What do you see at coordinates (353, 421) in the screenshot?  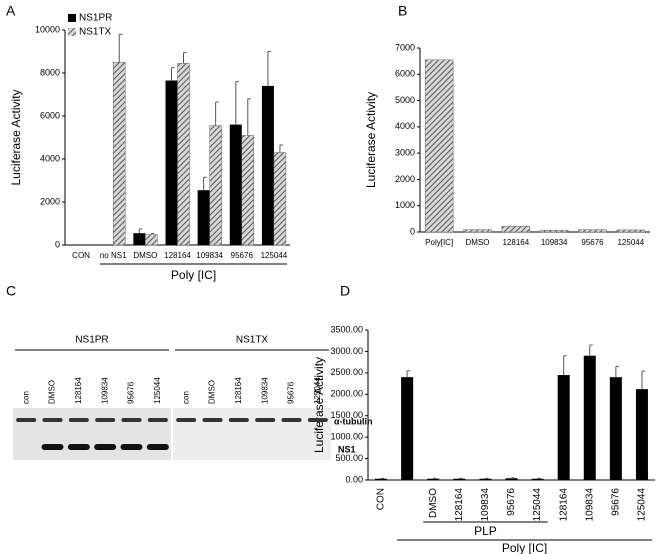 I see `band-label: α-tubulin` at bounding box center [353, 421].